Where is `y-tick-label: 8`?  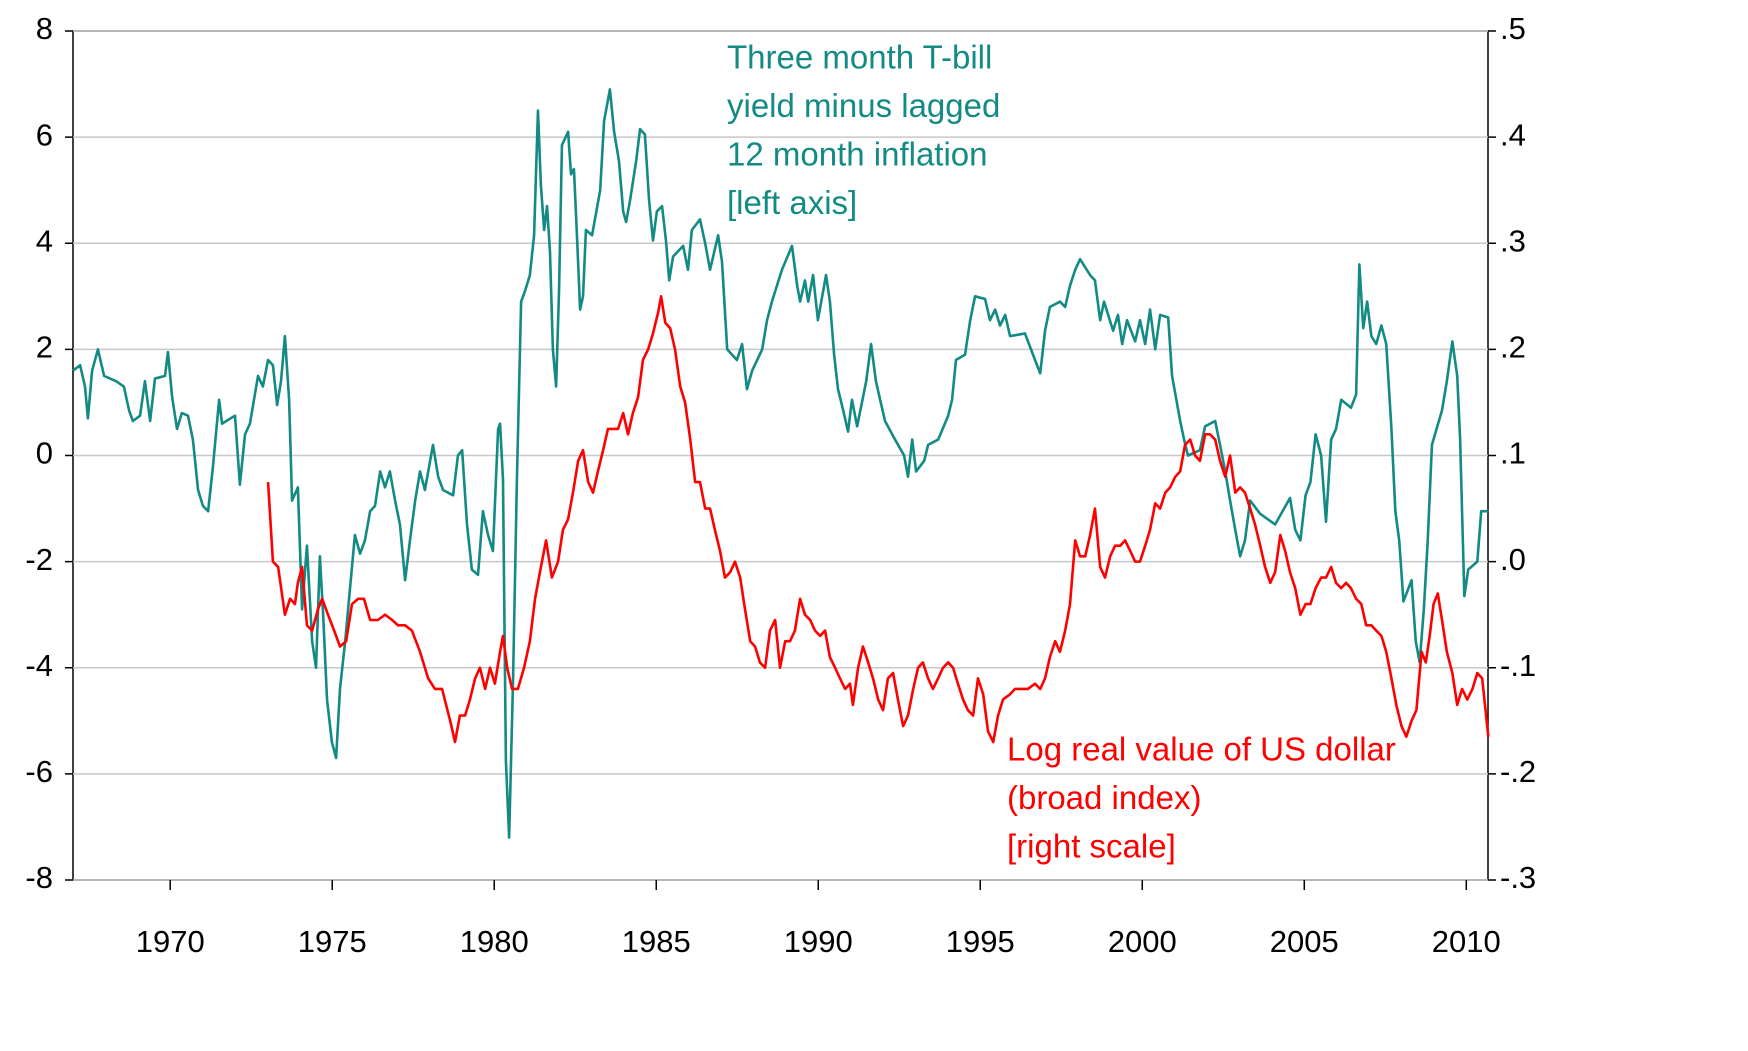
y-tick-label: 8 is located at coordinates (44, 28).